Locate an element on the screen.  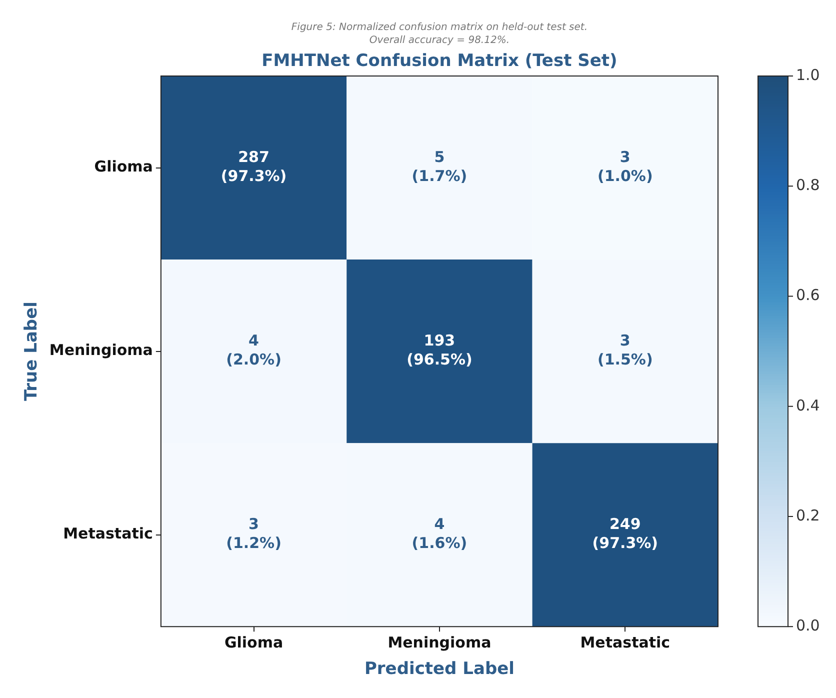
data-label: 4 (1.6%) is located at coordinates (440, 533).